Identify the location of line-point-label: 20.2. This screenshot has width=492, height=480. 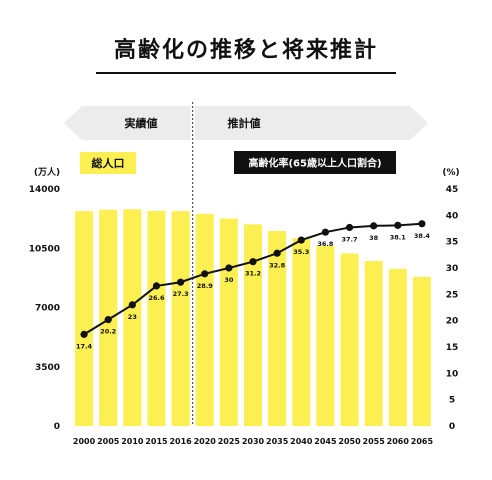
(108, 332).